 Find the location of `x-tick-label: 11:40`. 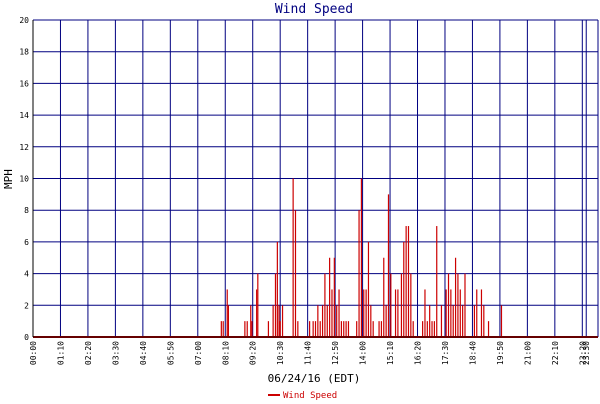

x-tick-label: 11:40 is located at coordinates (308, 353).